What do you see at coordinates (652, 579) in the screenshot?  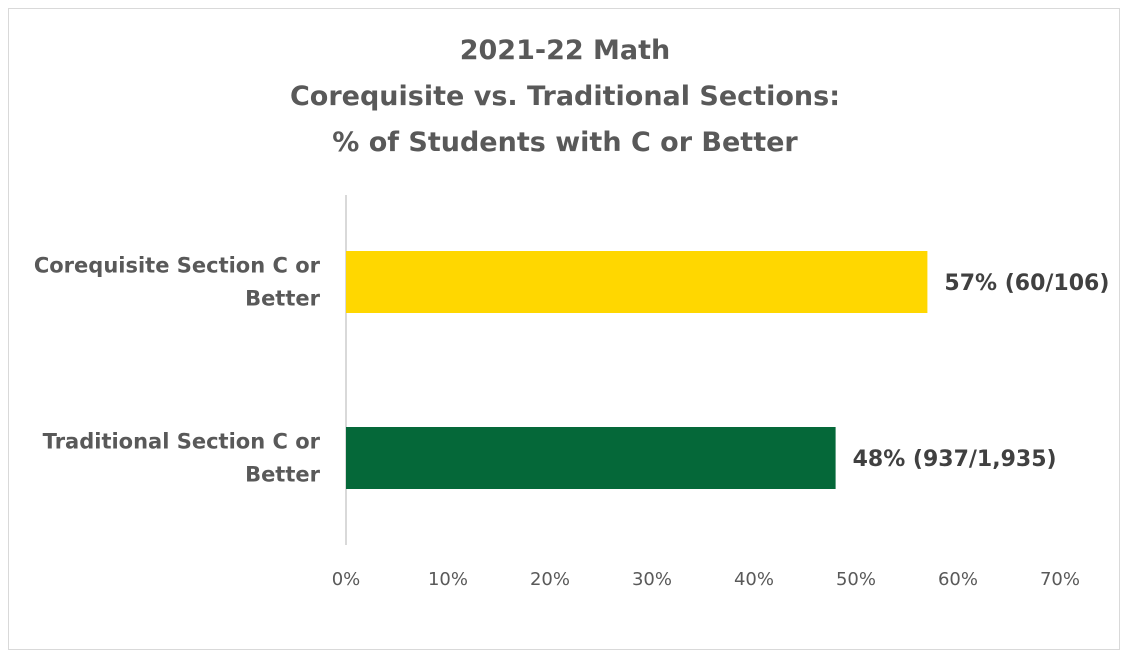 I see `x-tick-label-30: 30%` at bounding box center [652, 579].